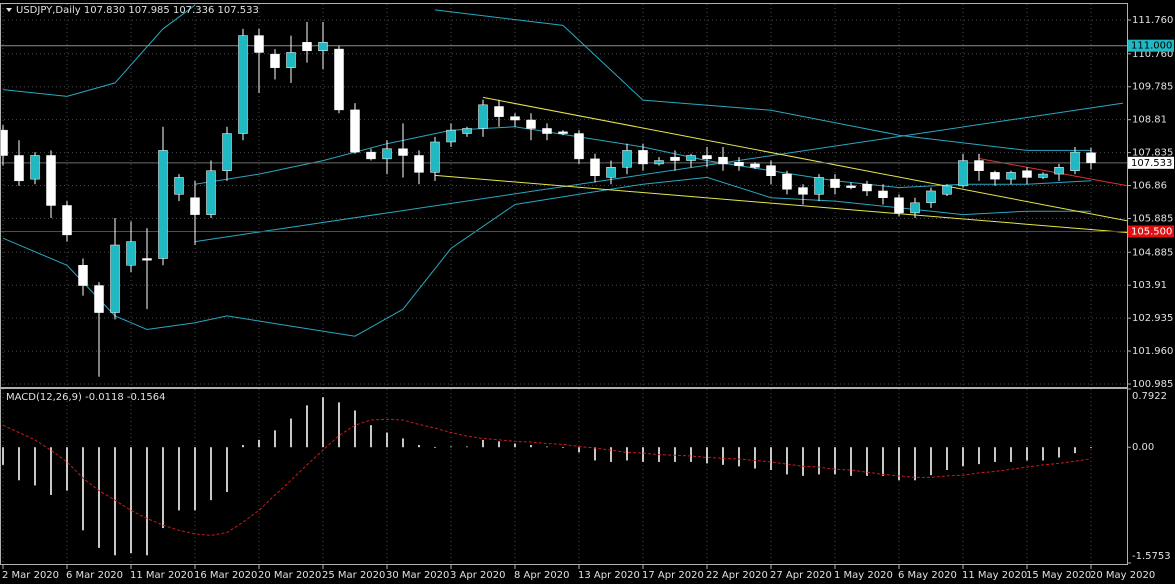 This screenshot has height=584, width=1175. I want to click on x-tick-label: 11 May 2020, so click(994, 575).